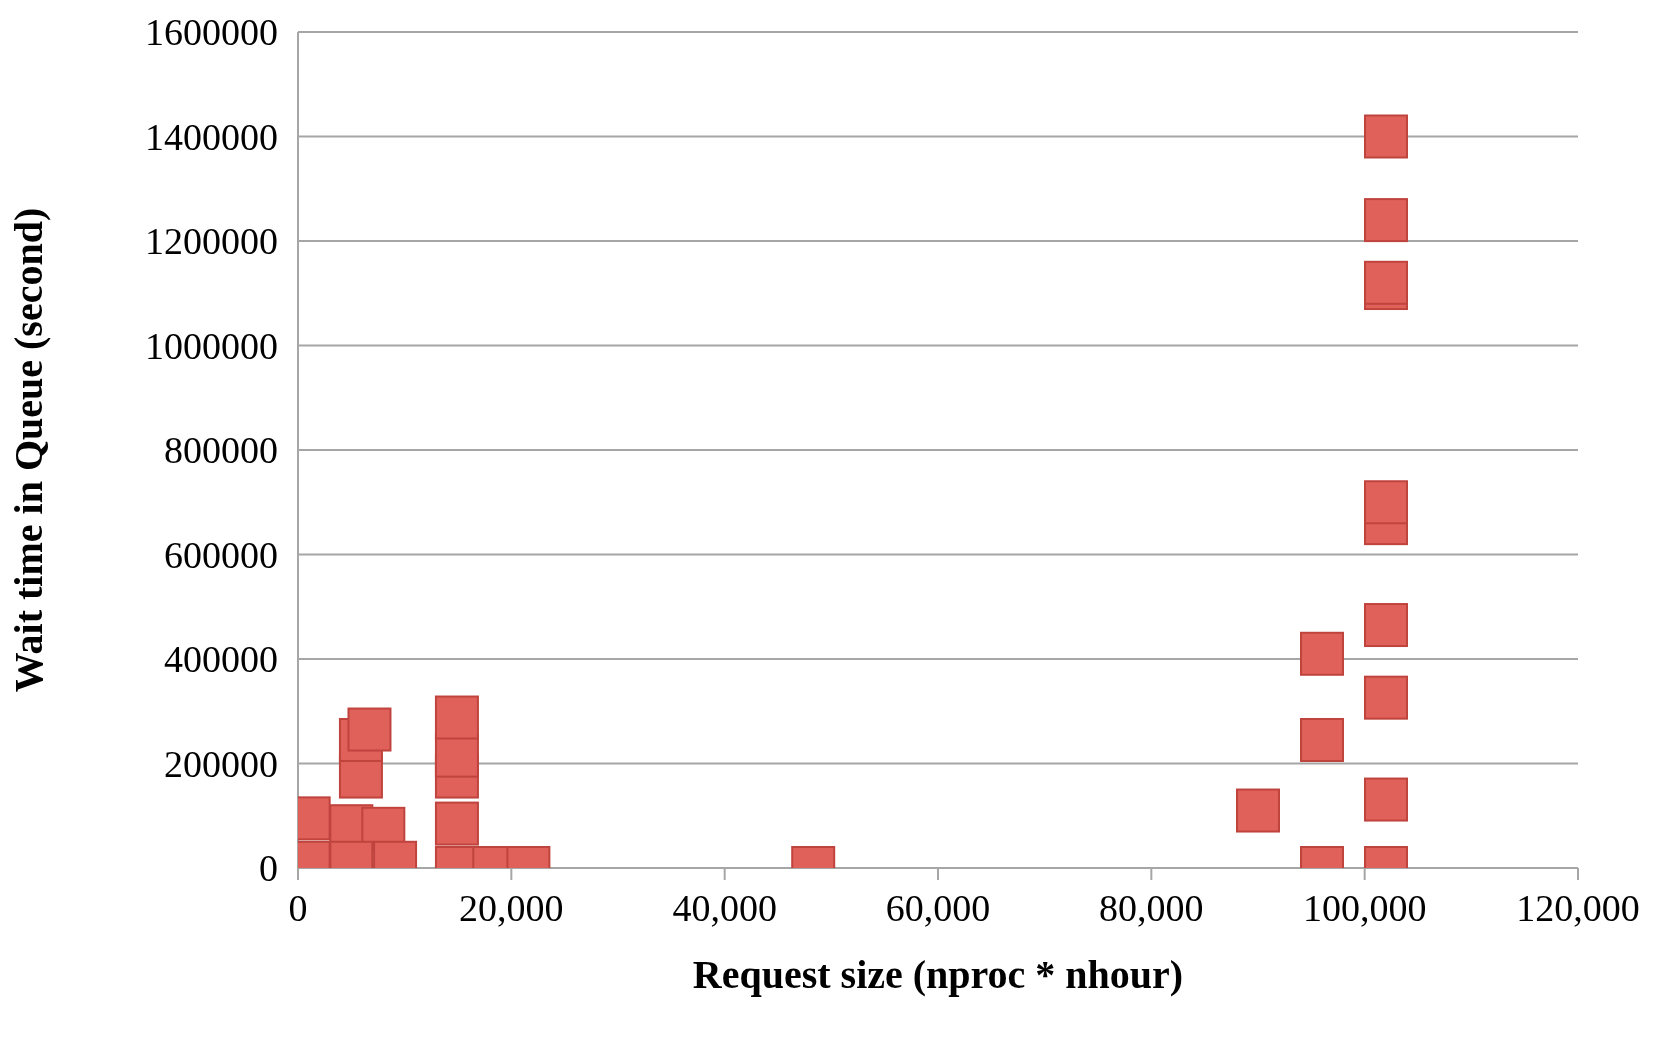 Image resolution: width=1676 pixels, height=1046 pixels. What do you see at coordinates (1364, 907) in the screenshot?
I see `x-tick-label: 100,000` at bounding box center [1364, 907].